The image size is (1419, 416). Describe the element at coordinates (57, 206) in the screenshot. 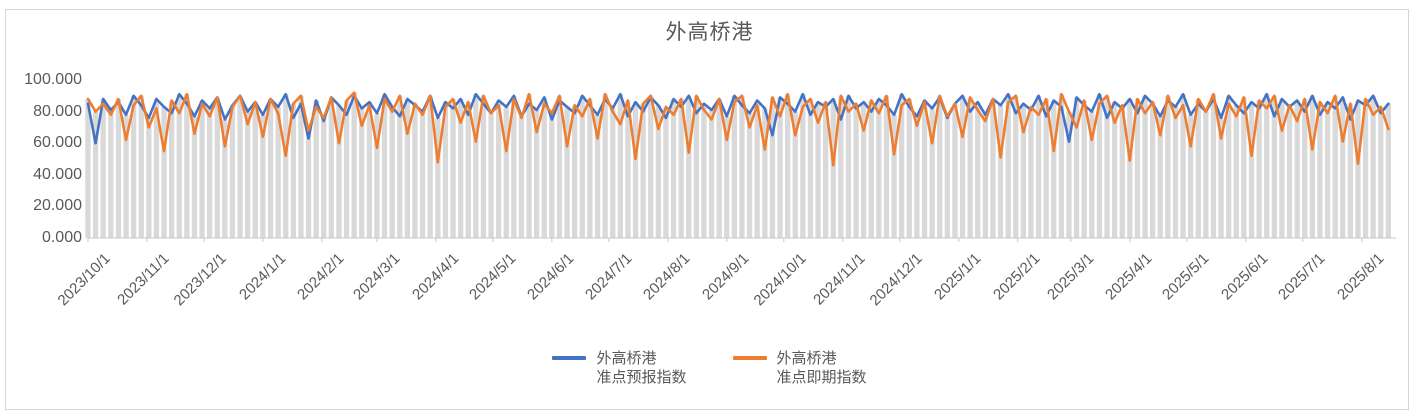

I see `y-tick-label: 20.000` at that location.